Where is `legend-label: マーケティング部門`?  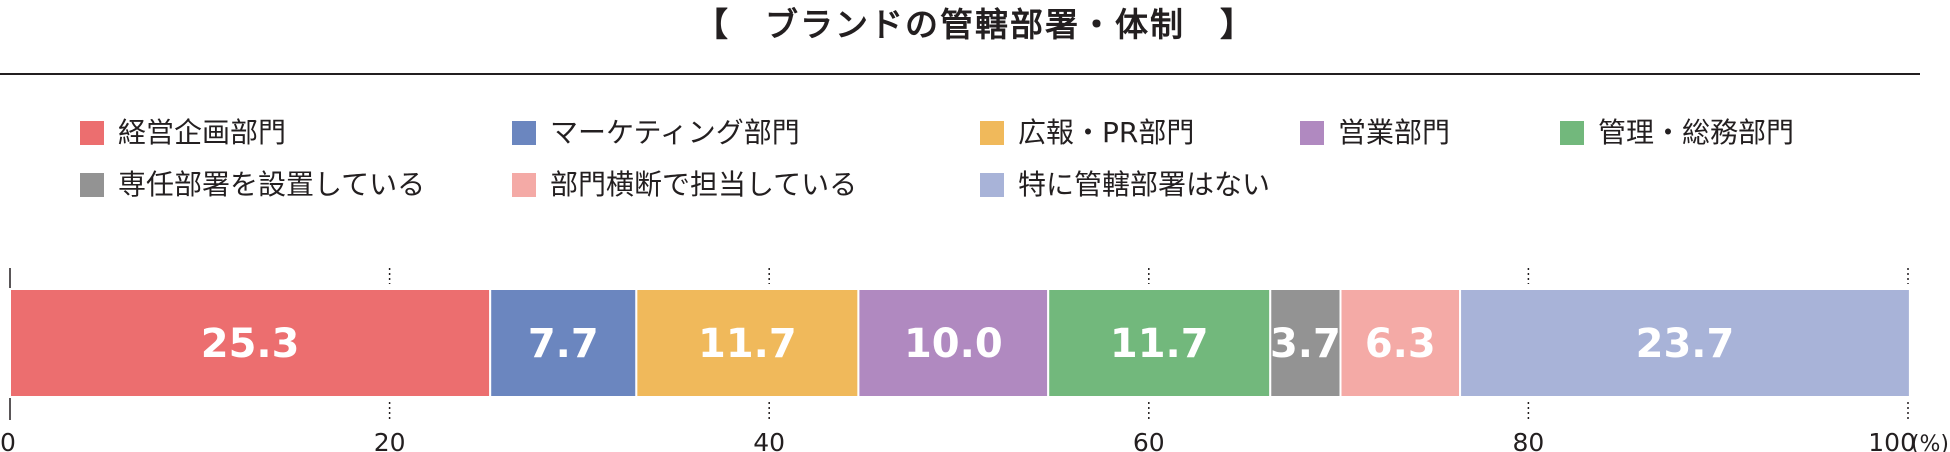 legend-label: マーケティング部門 is located at coordinates (675, 132).